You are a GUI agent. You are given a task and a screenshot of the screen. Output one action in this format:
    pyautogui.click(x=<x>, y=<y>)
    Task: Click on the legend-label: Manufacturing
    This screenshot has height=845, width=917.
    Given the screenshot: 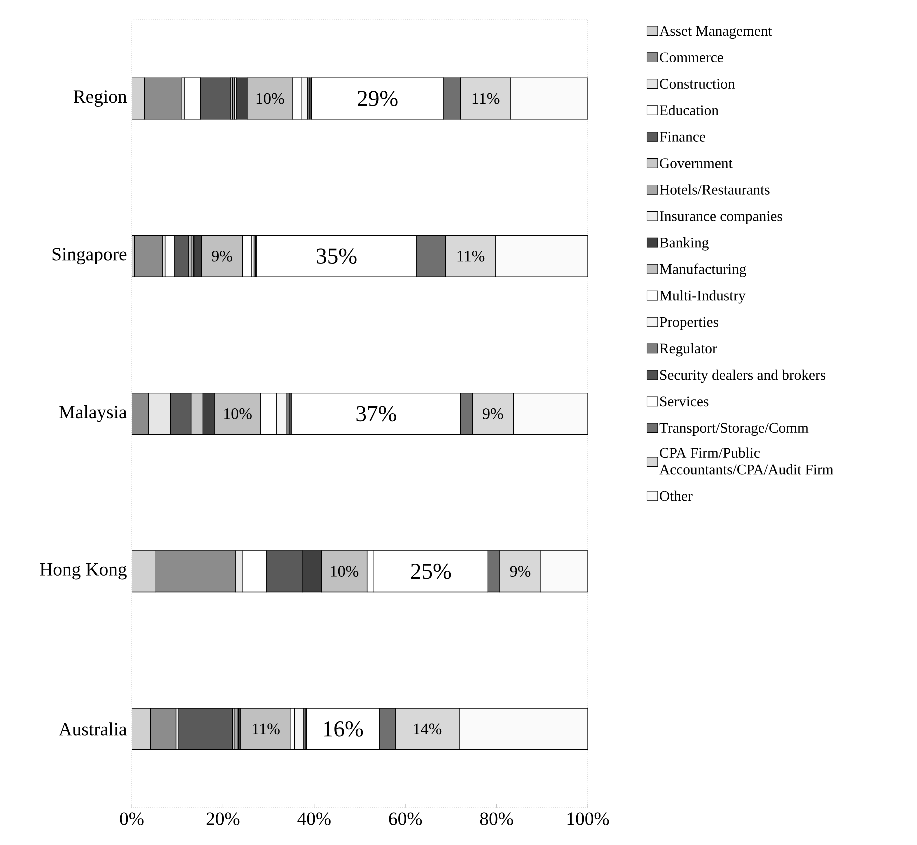 What is the action you would take?
    pyautogui.click(x=703, y=271)
    